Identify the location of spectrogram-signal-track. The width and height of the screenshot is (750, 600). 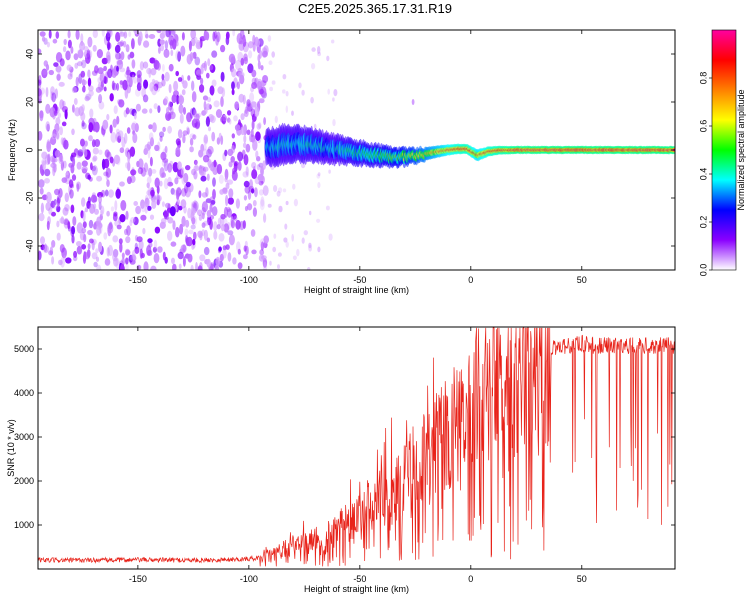
(469, 134).